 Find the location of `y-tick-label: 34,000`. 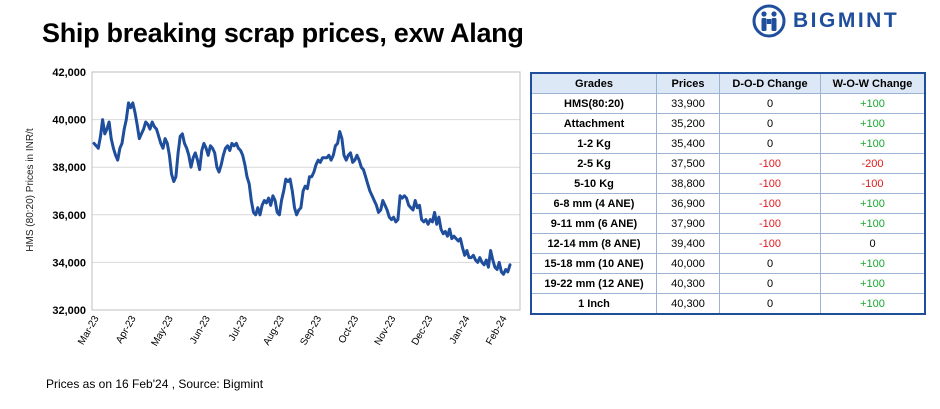

y-tick-label: 34,000 is located at coordinates (69, 263).